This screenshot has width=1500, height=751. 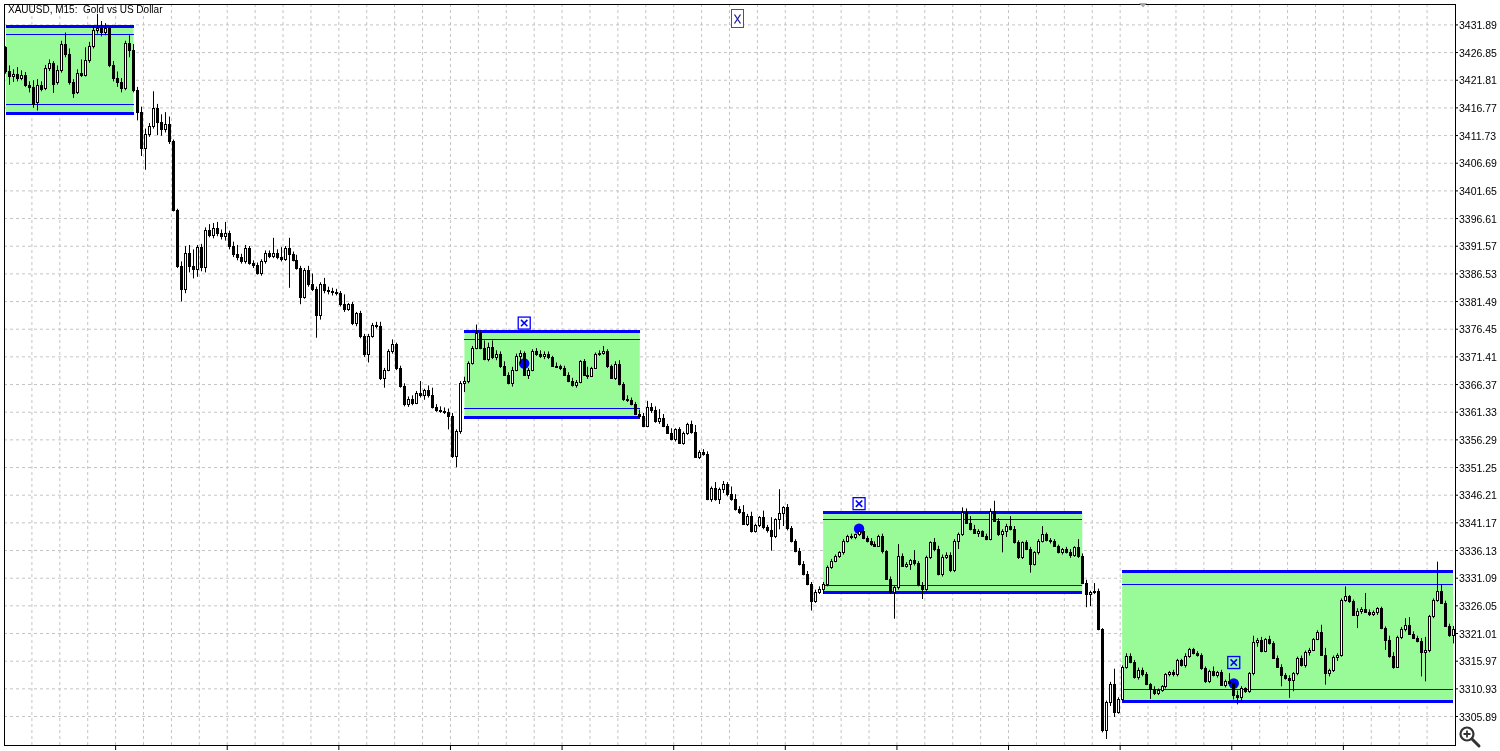 I want to click on y-tick-label: 3331.09, so click(x=1478, y=578).